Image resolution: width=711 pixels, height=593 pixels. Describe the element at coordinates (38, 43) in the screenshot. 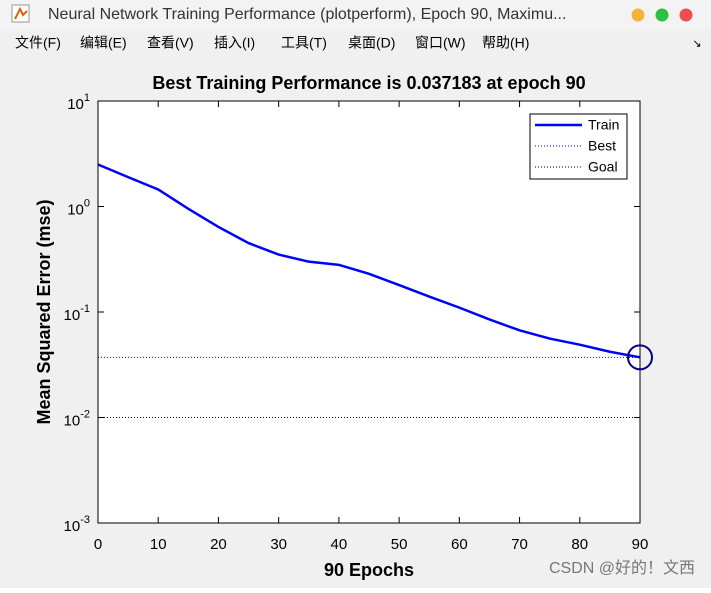

I see `menu-item: 文件(F)` at that location.